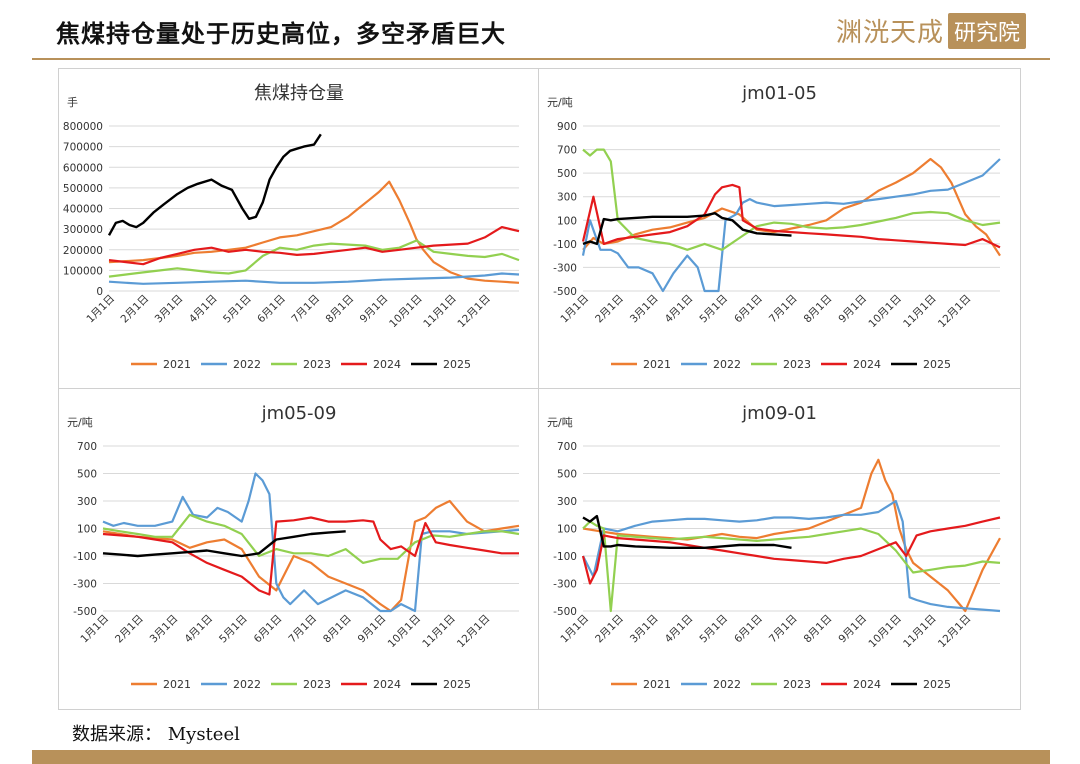  What do you see at coordinates (779, 413) in the screenshot?
I see `chart-title: jm09-01` at bounding box center [779, 413].